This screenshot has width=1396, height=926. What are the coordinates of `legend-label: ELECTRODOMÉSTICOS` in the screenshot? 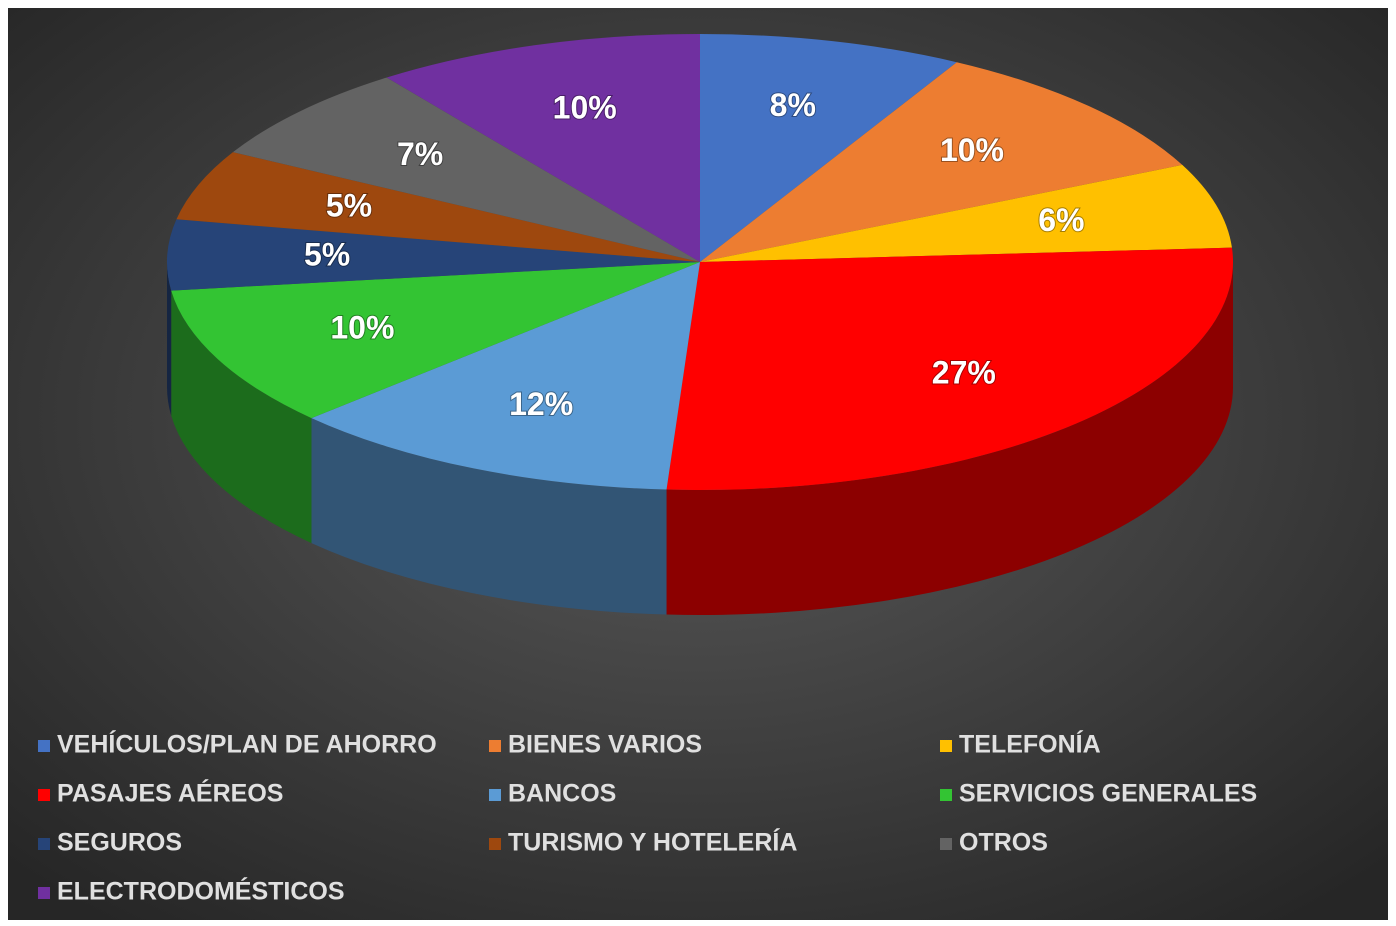 It's located at (201, 891).